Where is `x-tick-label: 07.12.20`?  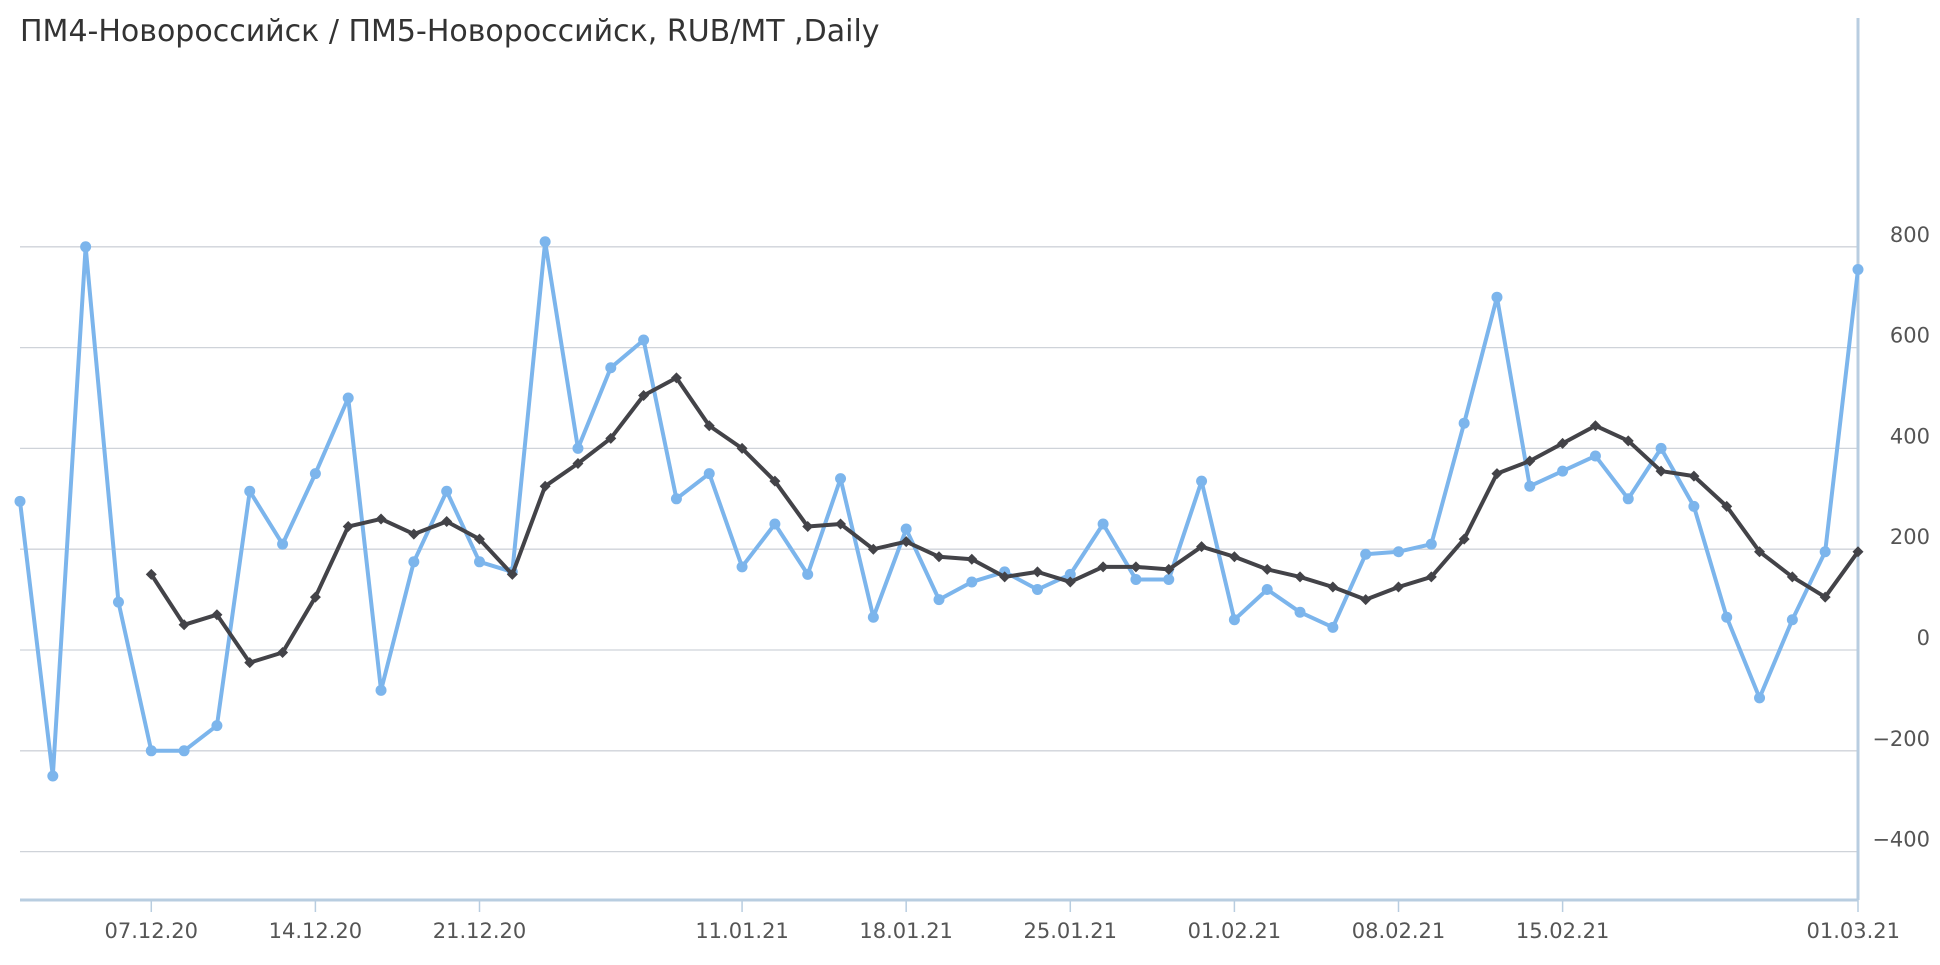 x-tick-label: 07.12.20 is located at coordinates (152, 931).